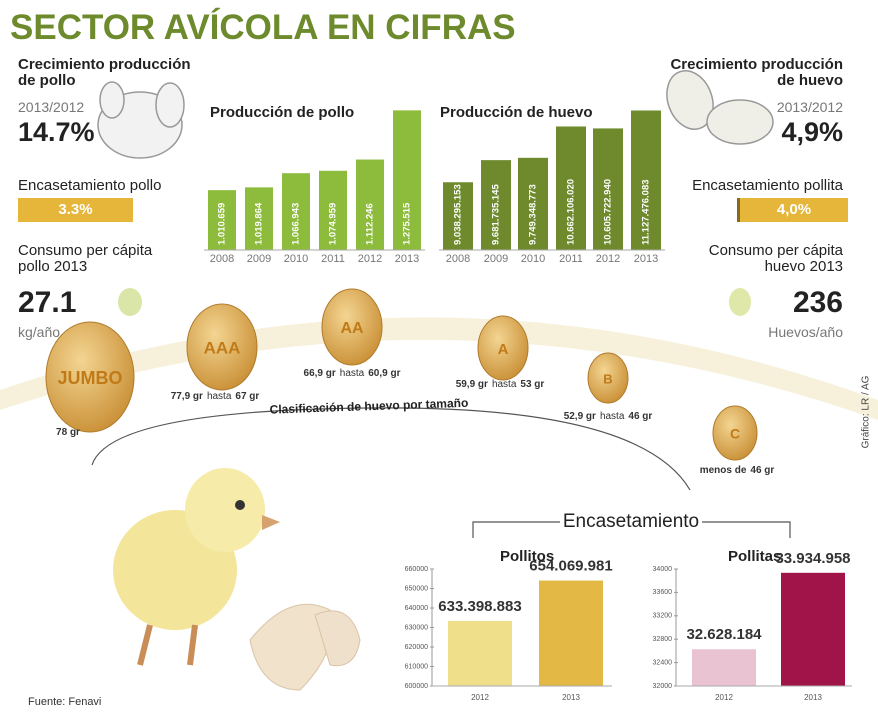 The height and width of the screenshot is (720, 878). Describe the element at coordinates (187, 396) in the screenshot. I see `egg-size-part: 77,9 gr` at that location.